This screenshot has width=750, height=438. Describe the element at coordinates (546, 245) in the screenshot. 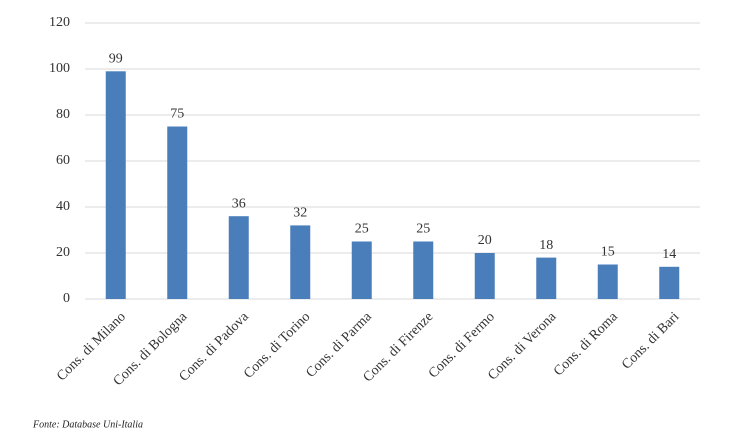

I see `value-label: 18` at that location.